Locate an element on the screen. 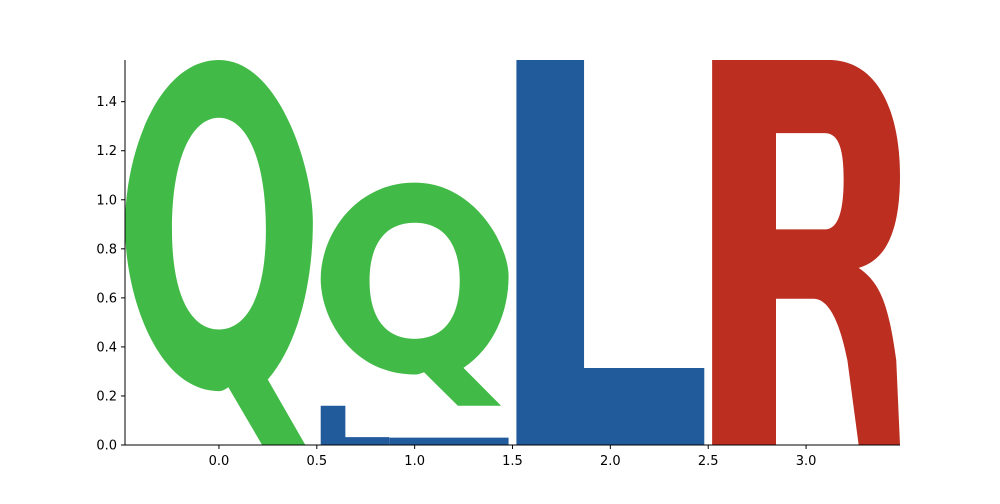 This screenshot has width=1000, height=504. y-tick-label: 0.6 is located at coordinates (106, 298).